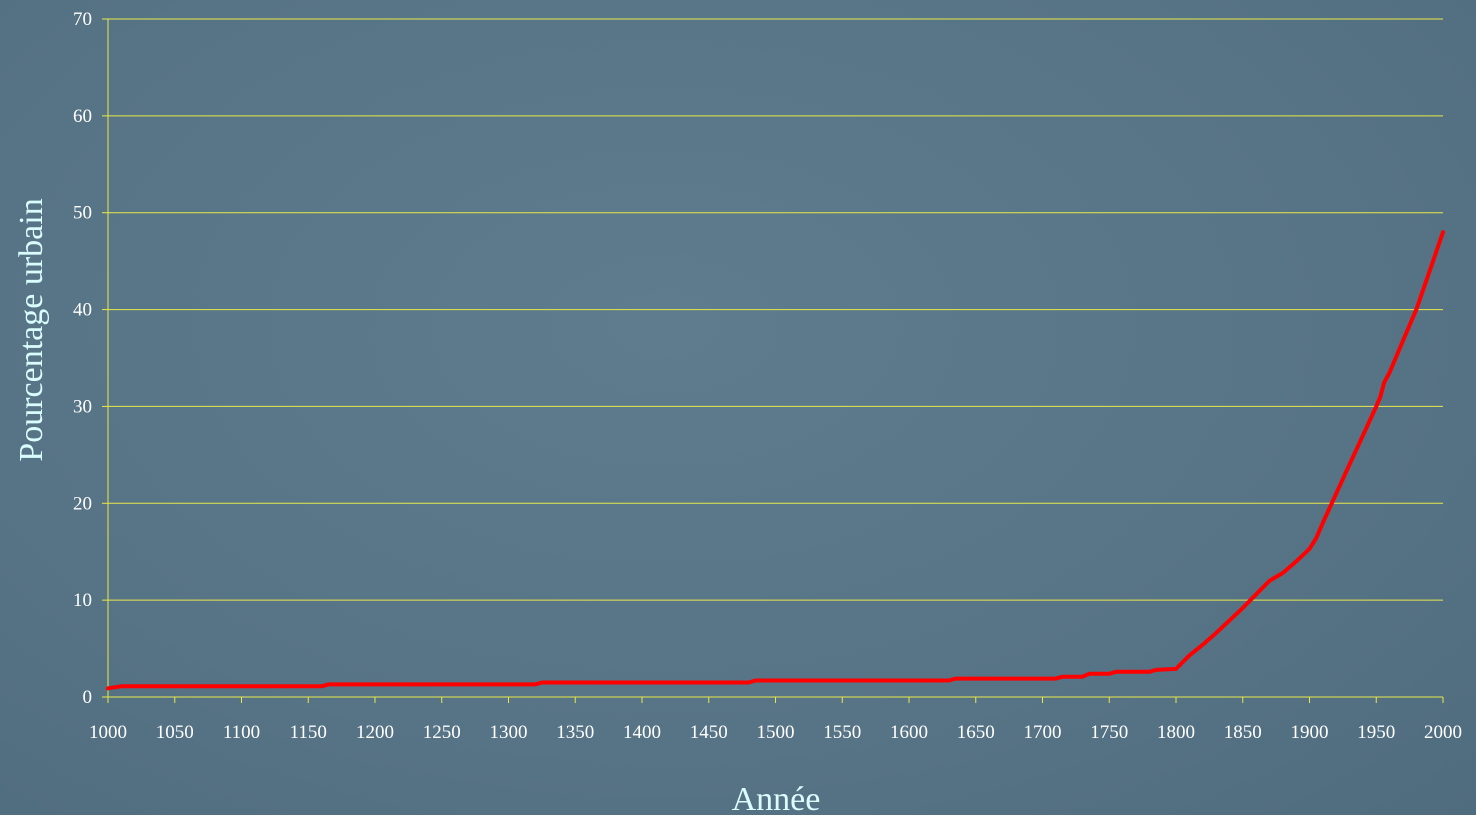 The width and height of the screenshot is (1476, 815). Describe the element at coordinates (82, 19) in the screenshot. I see `y-tick-label-70: 70` at that location.